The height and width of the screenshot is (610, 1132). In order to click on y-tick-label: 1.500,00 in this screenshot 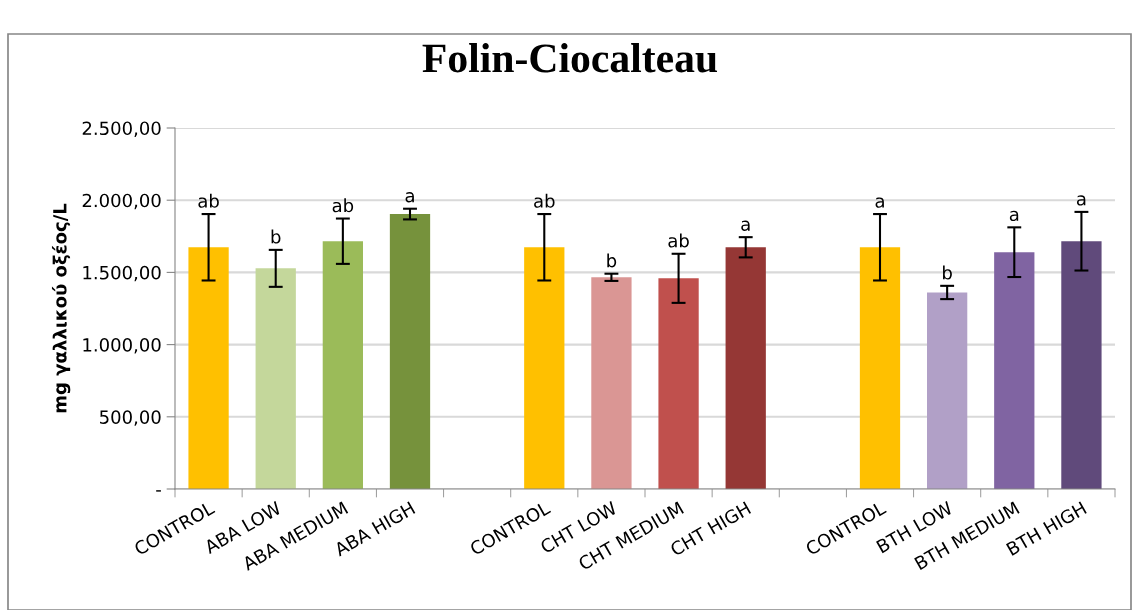, I will do `click(122, 273)`.